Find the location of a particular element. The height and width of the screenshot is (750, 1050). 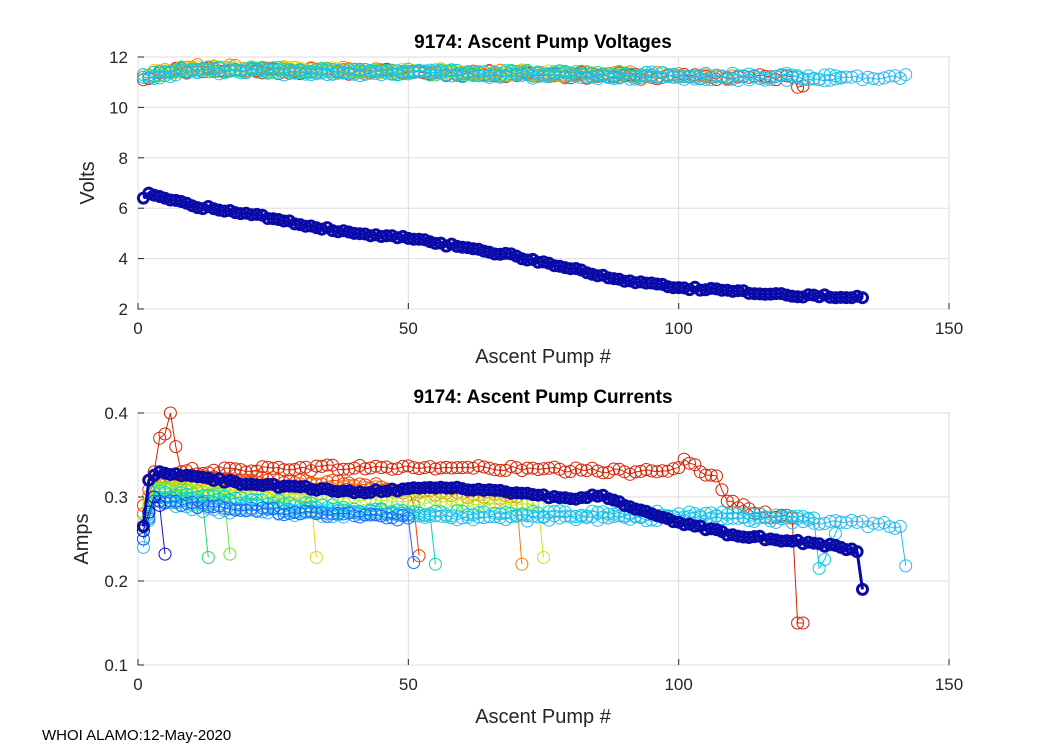

current-series-6-point is located at coordinates (208, 557).